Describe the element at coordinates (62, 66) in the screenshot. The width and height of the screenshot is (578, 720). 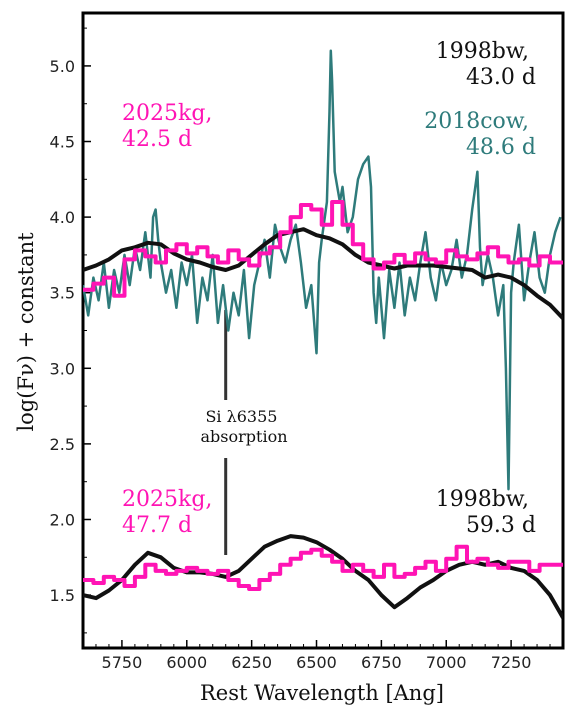
I see `y-tick-label: 5.0` at that location.